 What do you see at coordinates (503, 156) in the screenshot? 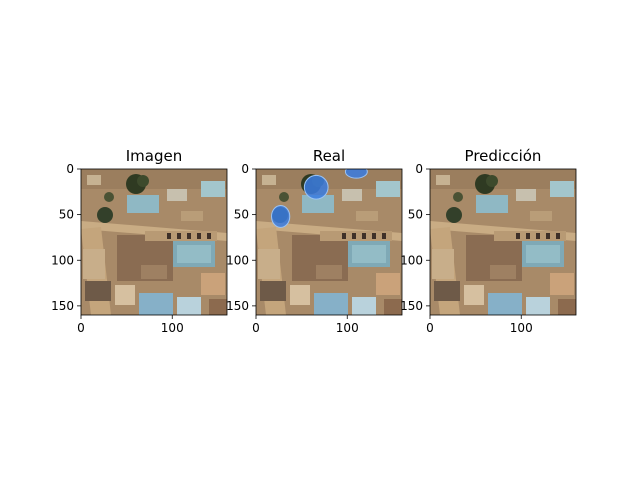
I see `panel-title: Predicción` at bounding box center [503, 156].